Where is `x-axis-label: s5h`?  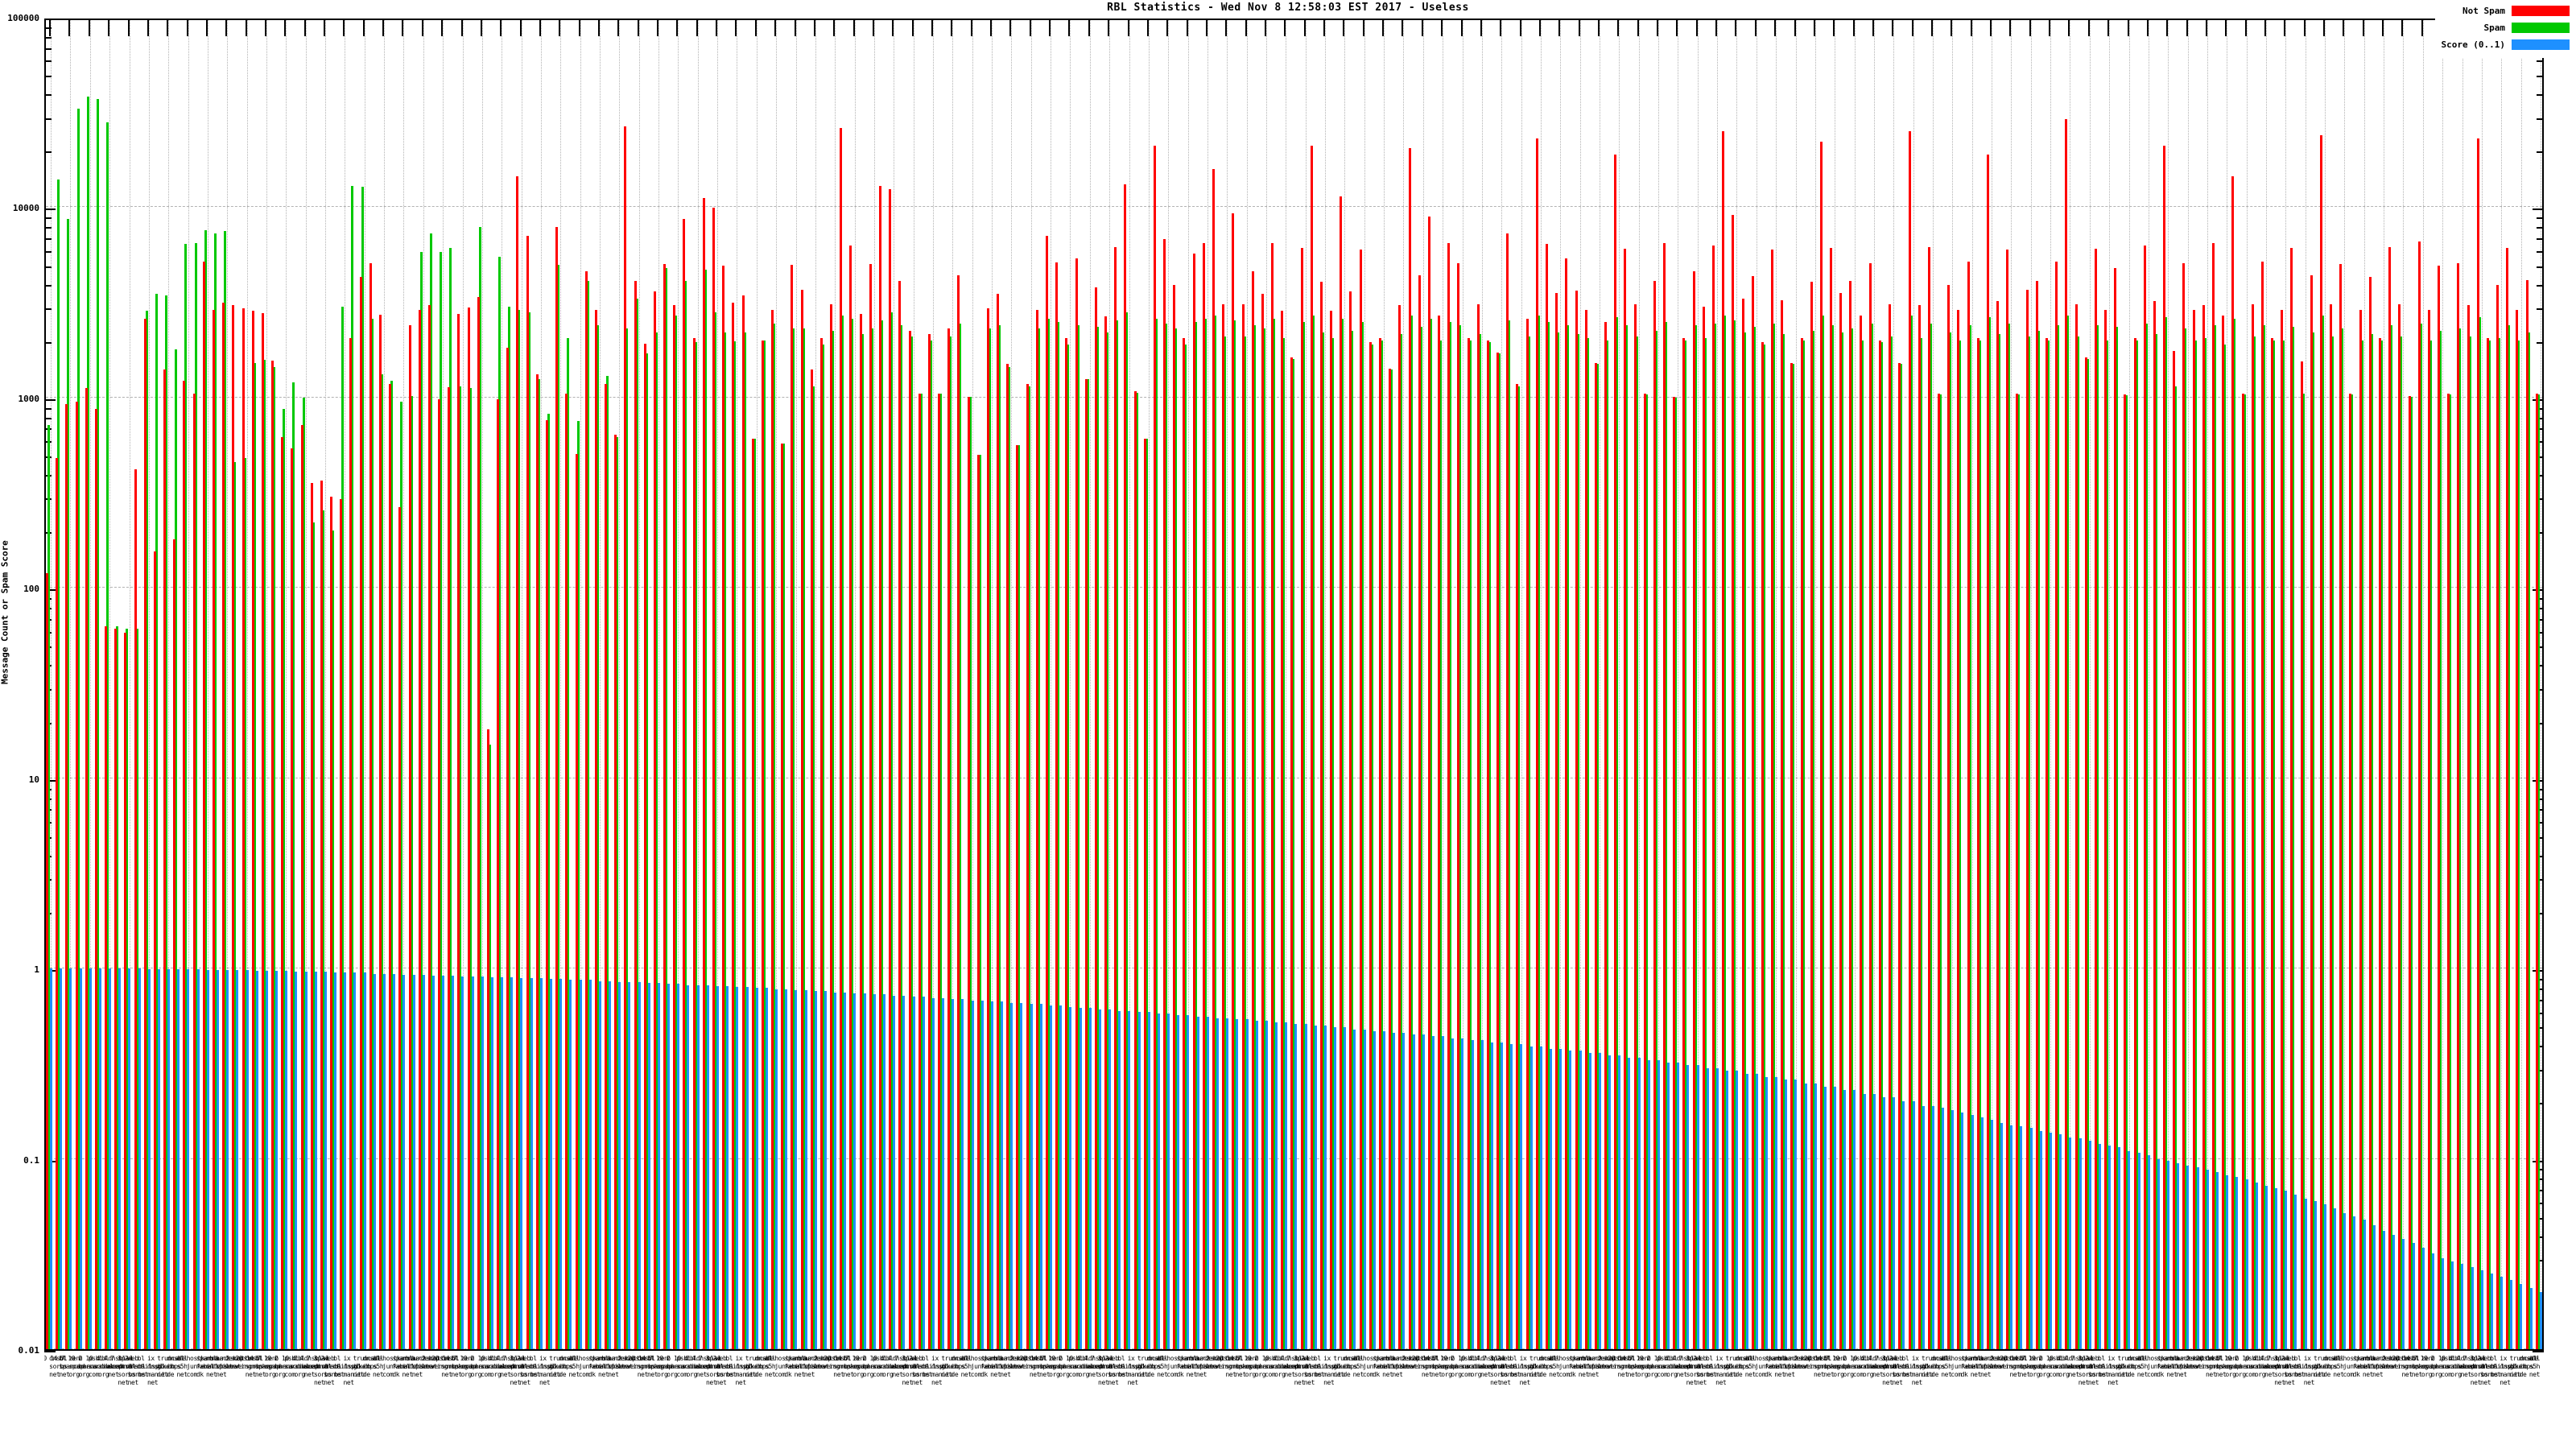 x-axis-label: s5h is located at coordinates (378, 1366).